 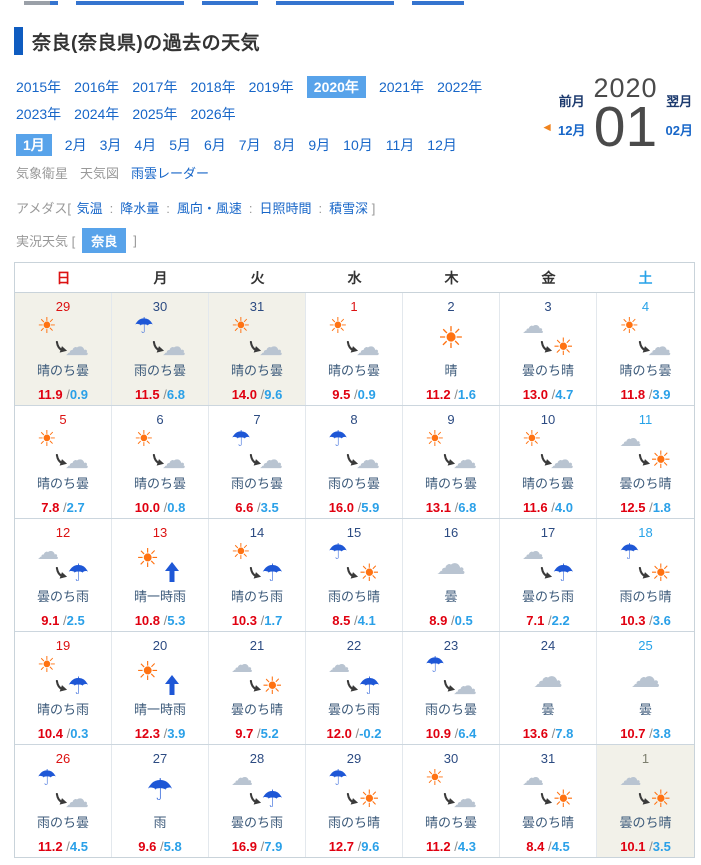 What do you see at coordinates (140, 208) in the screenshot?
I see `amedas-link: 降水量` at bounding box center [140, 208].